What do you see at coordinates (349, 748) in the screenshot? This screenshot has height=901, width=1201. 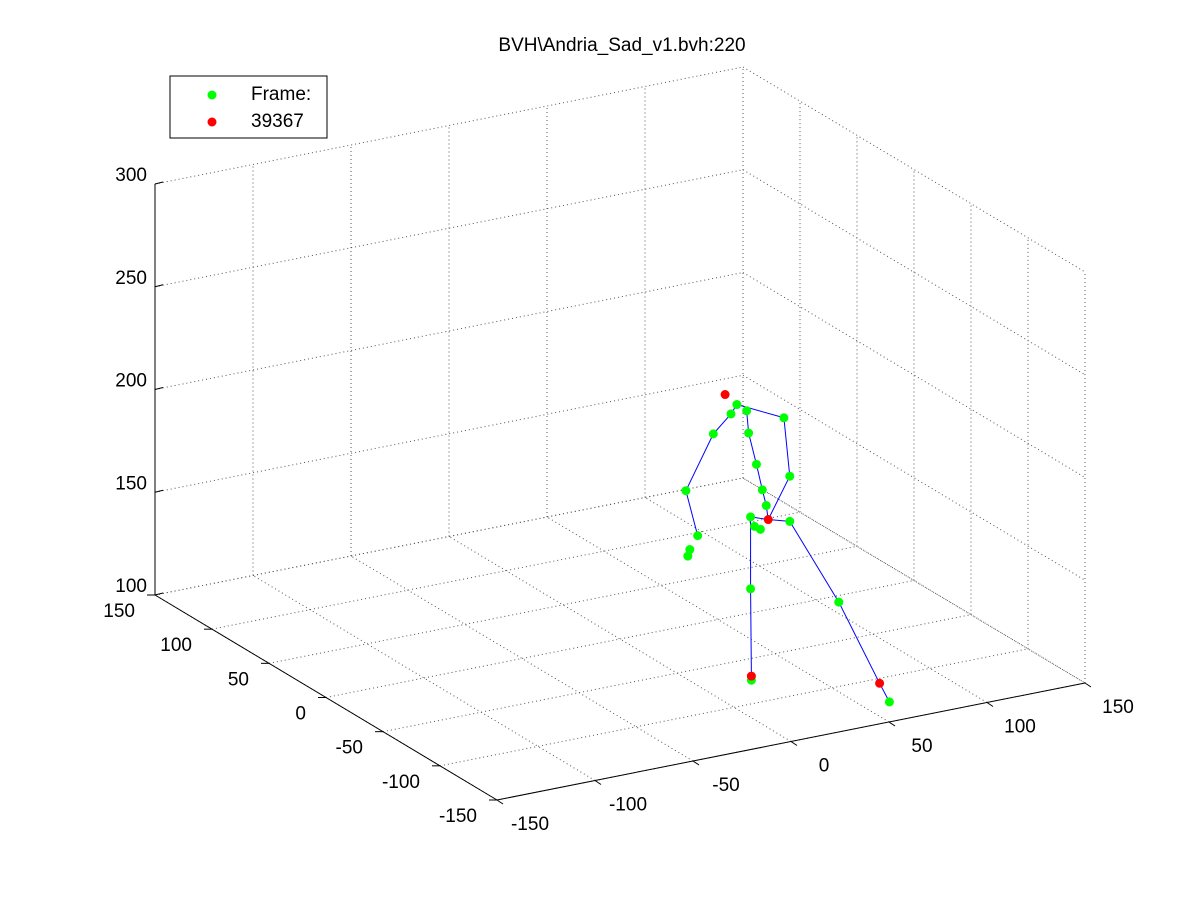 I see `y-tick-label: -50` at bounding box center [349, 748].